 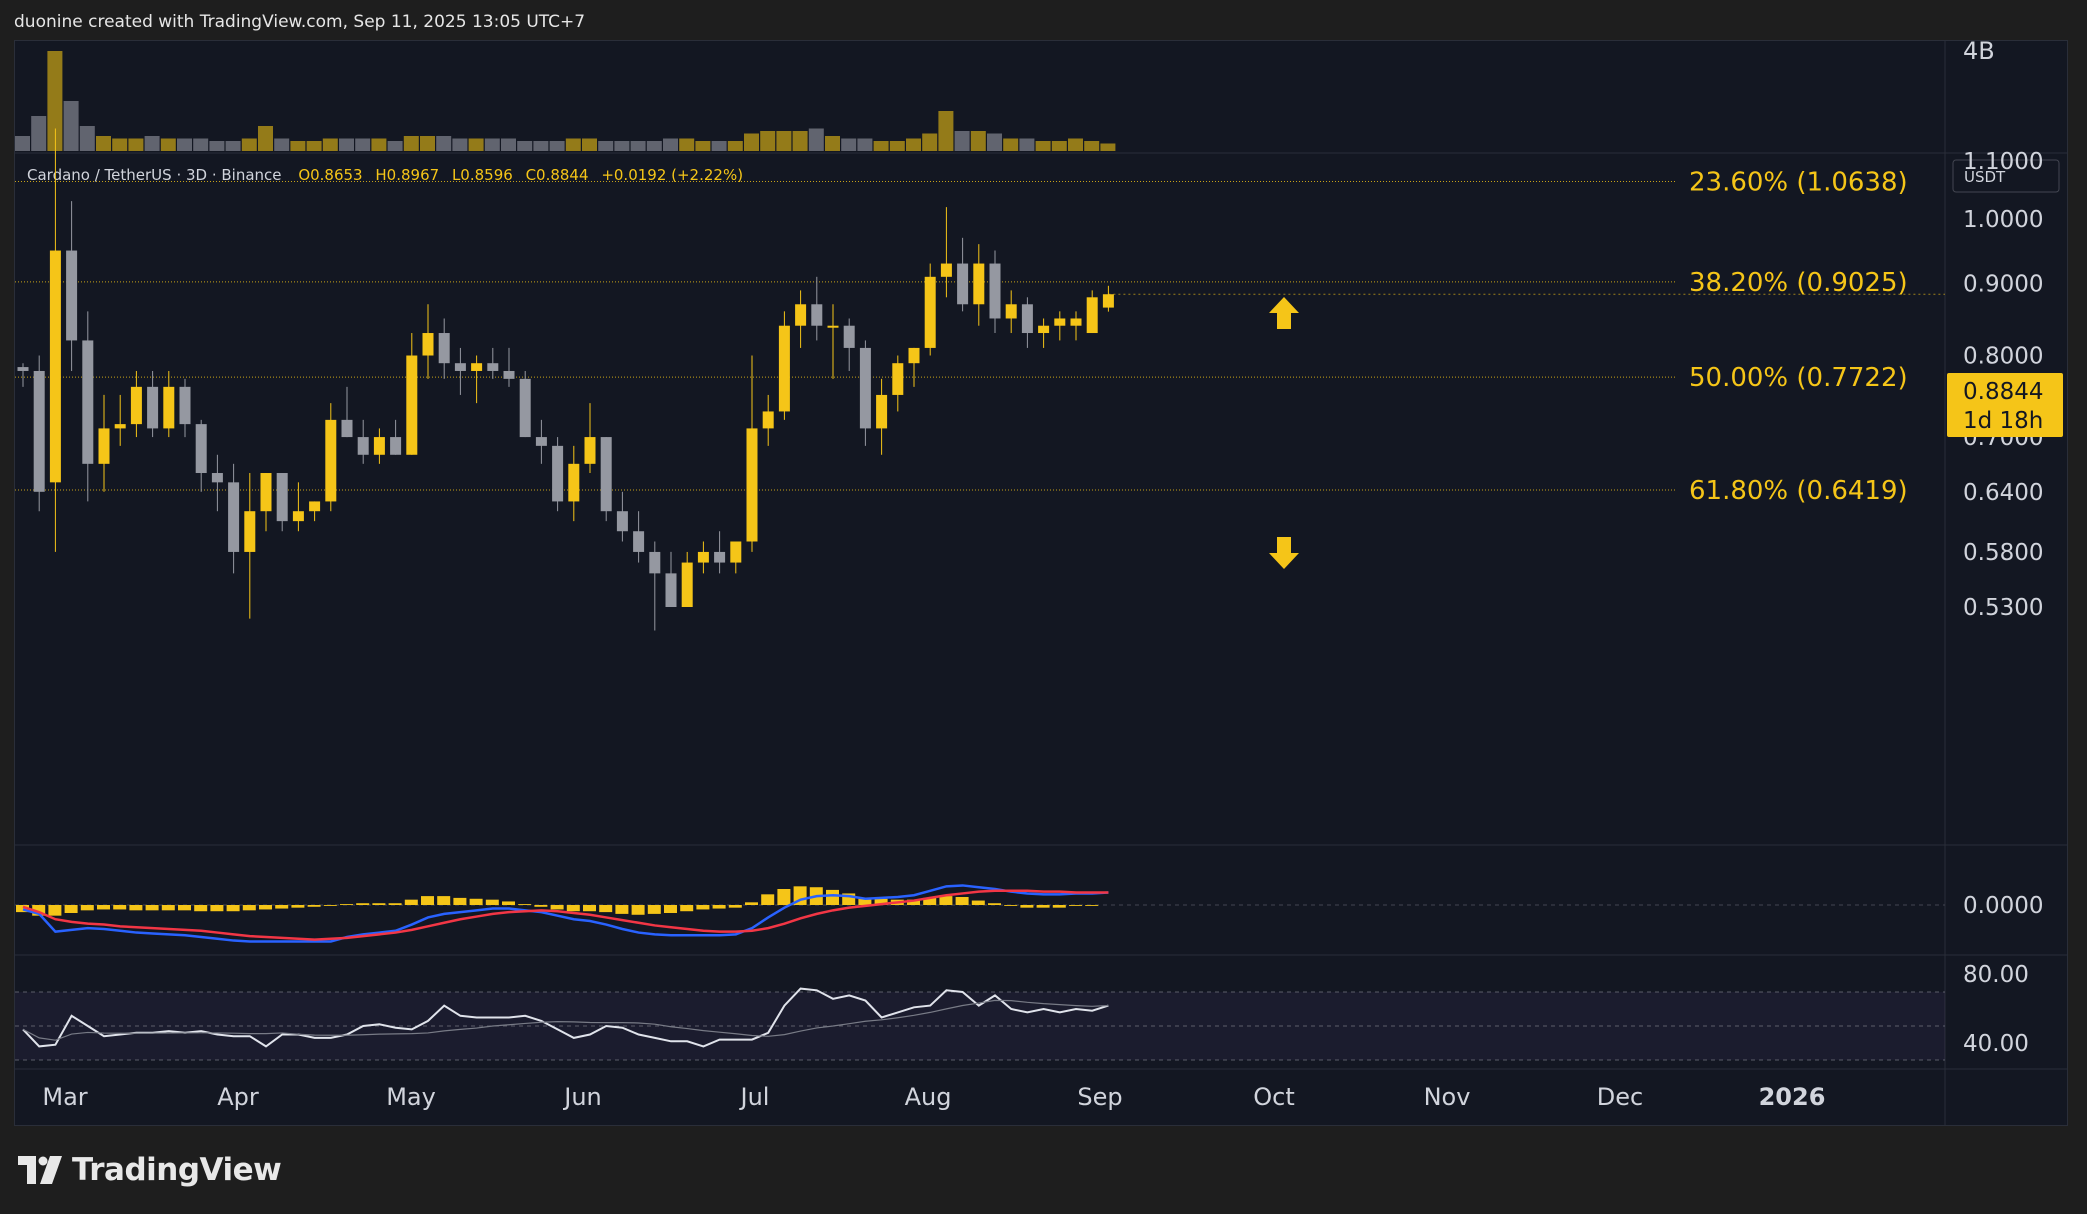 What do you see at coordinates (411, 1097) in the screenshot?
I see `time-axis-label: May` at bounding box center [411, 1097].